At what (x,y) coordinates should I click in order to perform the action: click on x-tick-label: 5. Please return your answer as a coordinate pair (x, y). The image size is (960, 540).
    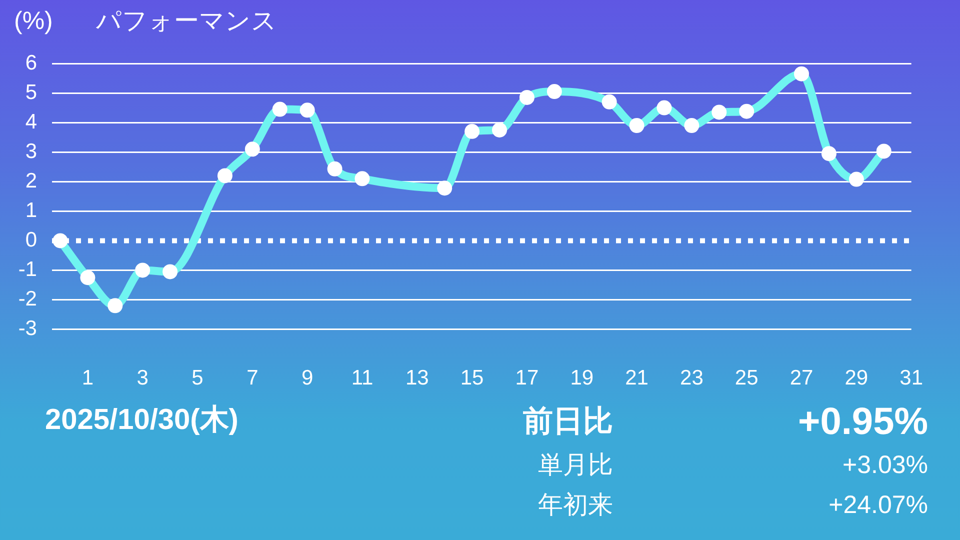
    Looking at the image, I should click on (198, 378).